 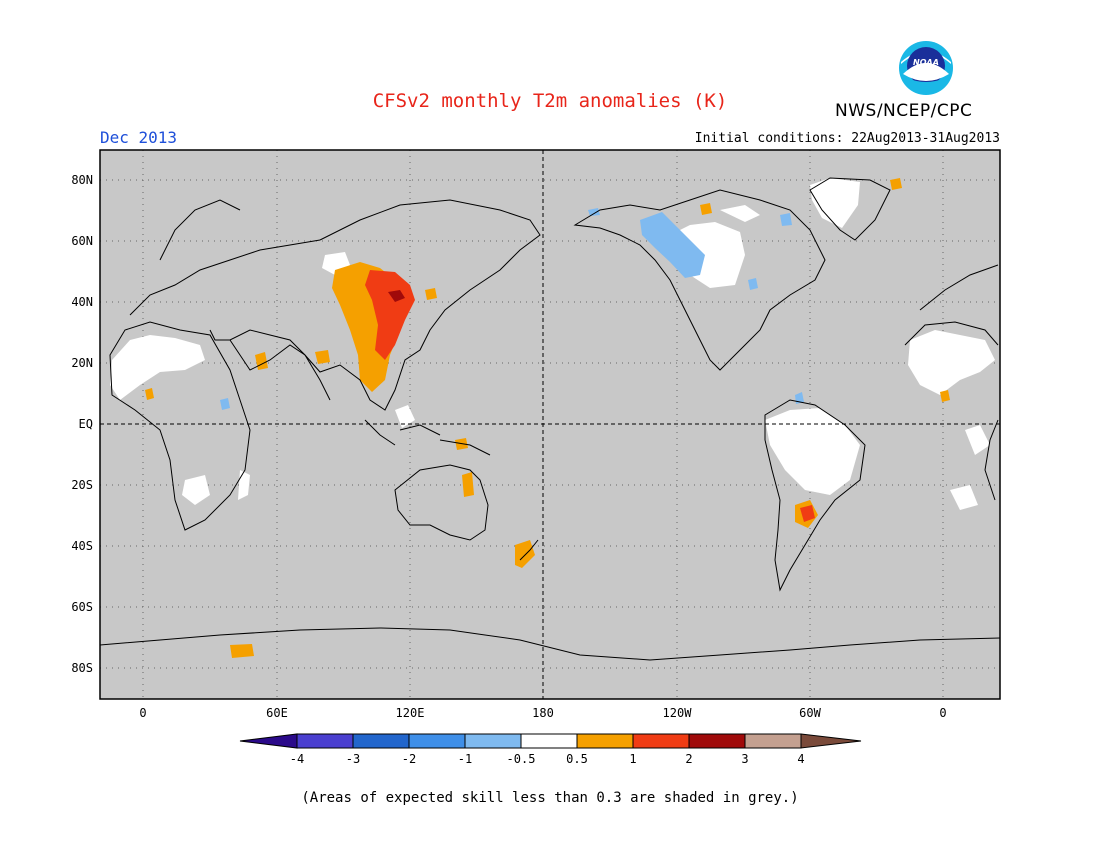 I want to click on logo-text: NOAA, so click(x=926, y=62).